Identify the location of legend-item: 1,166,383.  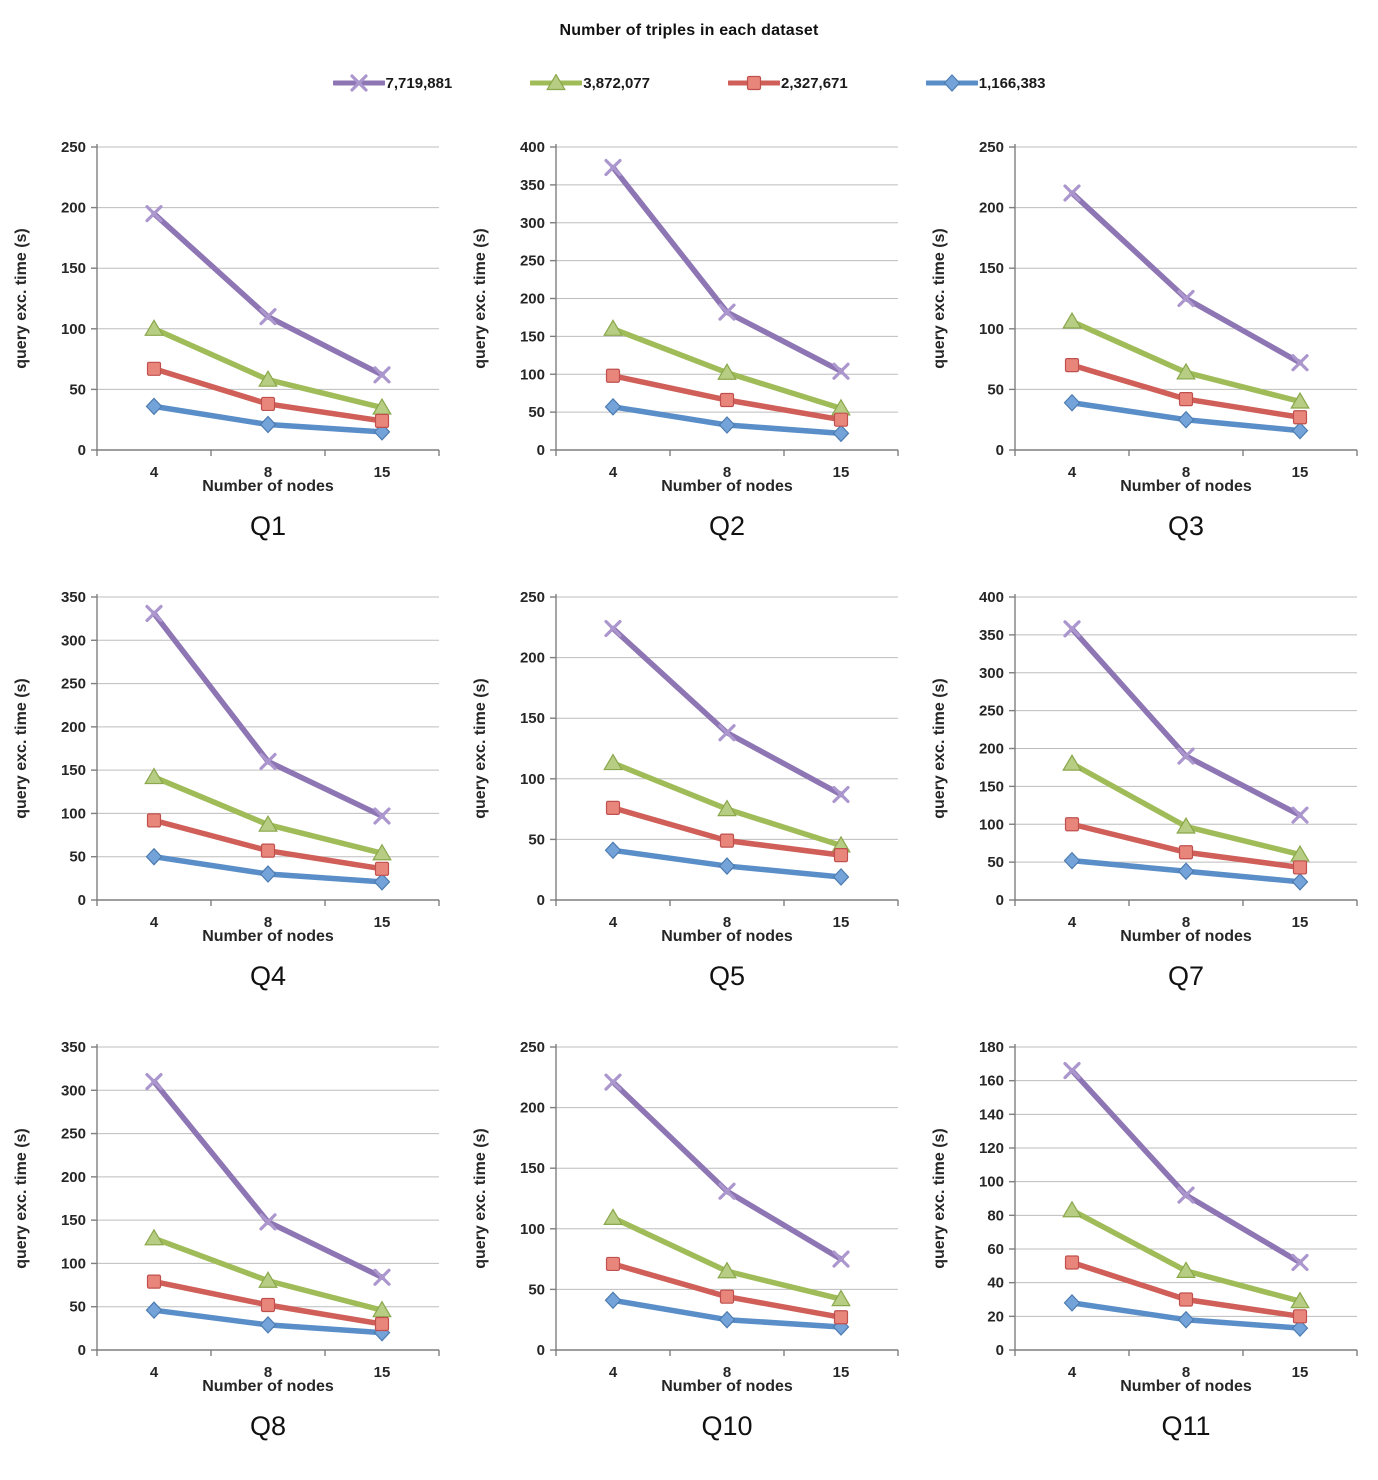
(985, 83).